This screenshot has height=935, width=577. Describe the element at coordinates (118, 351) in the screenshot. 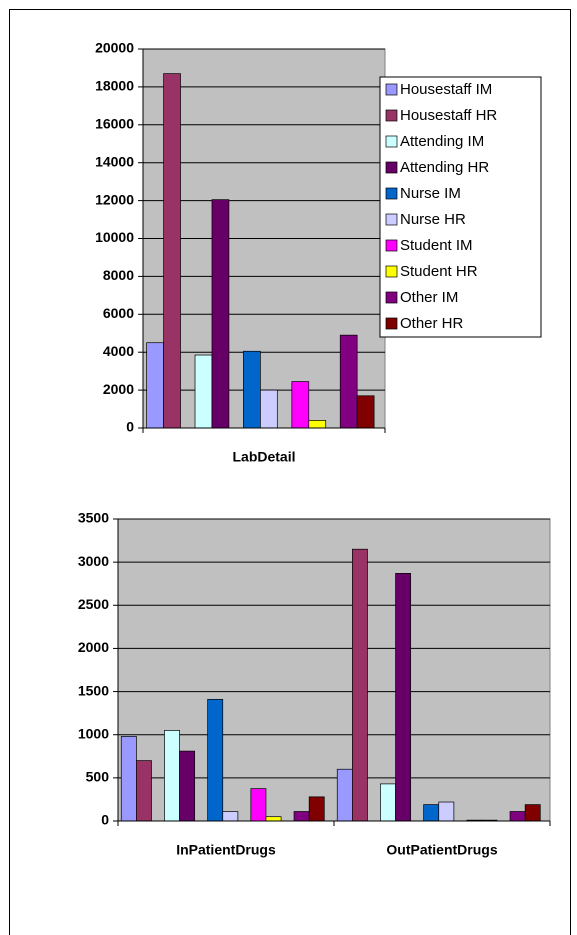

I see `y-tick-label: 4000` at that location.